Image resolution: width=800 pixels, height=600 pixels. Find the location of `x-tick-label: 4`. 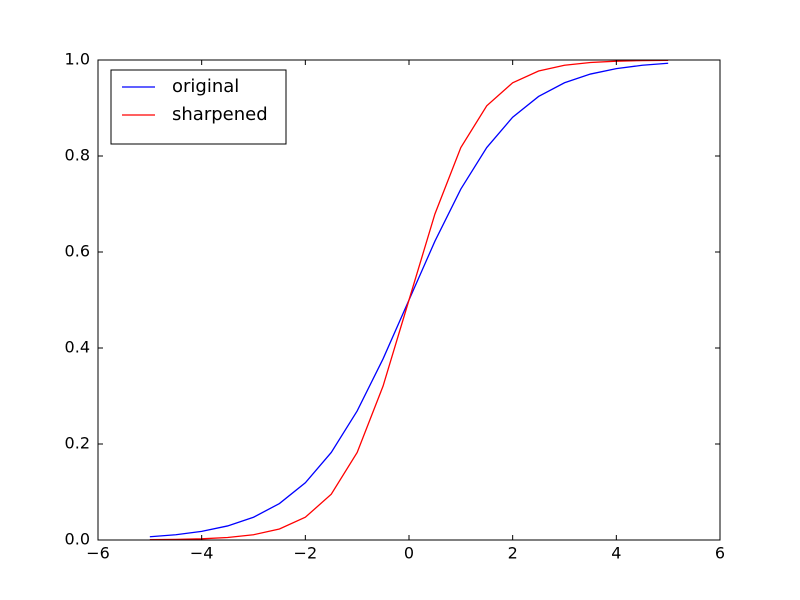

x-tick-label: 4 is located at coordinates (616, 553).